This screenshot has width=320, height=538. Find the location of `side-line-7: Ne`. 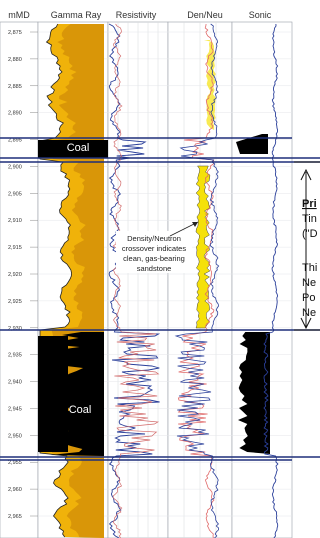

side-line-7: Ne is located at coordinates (309, 313).